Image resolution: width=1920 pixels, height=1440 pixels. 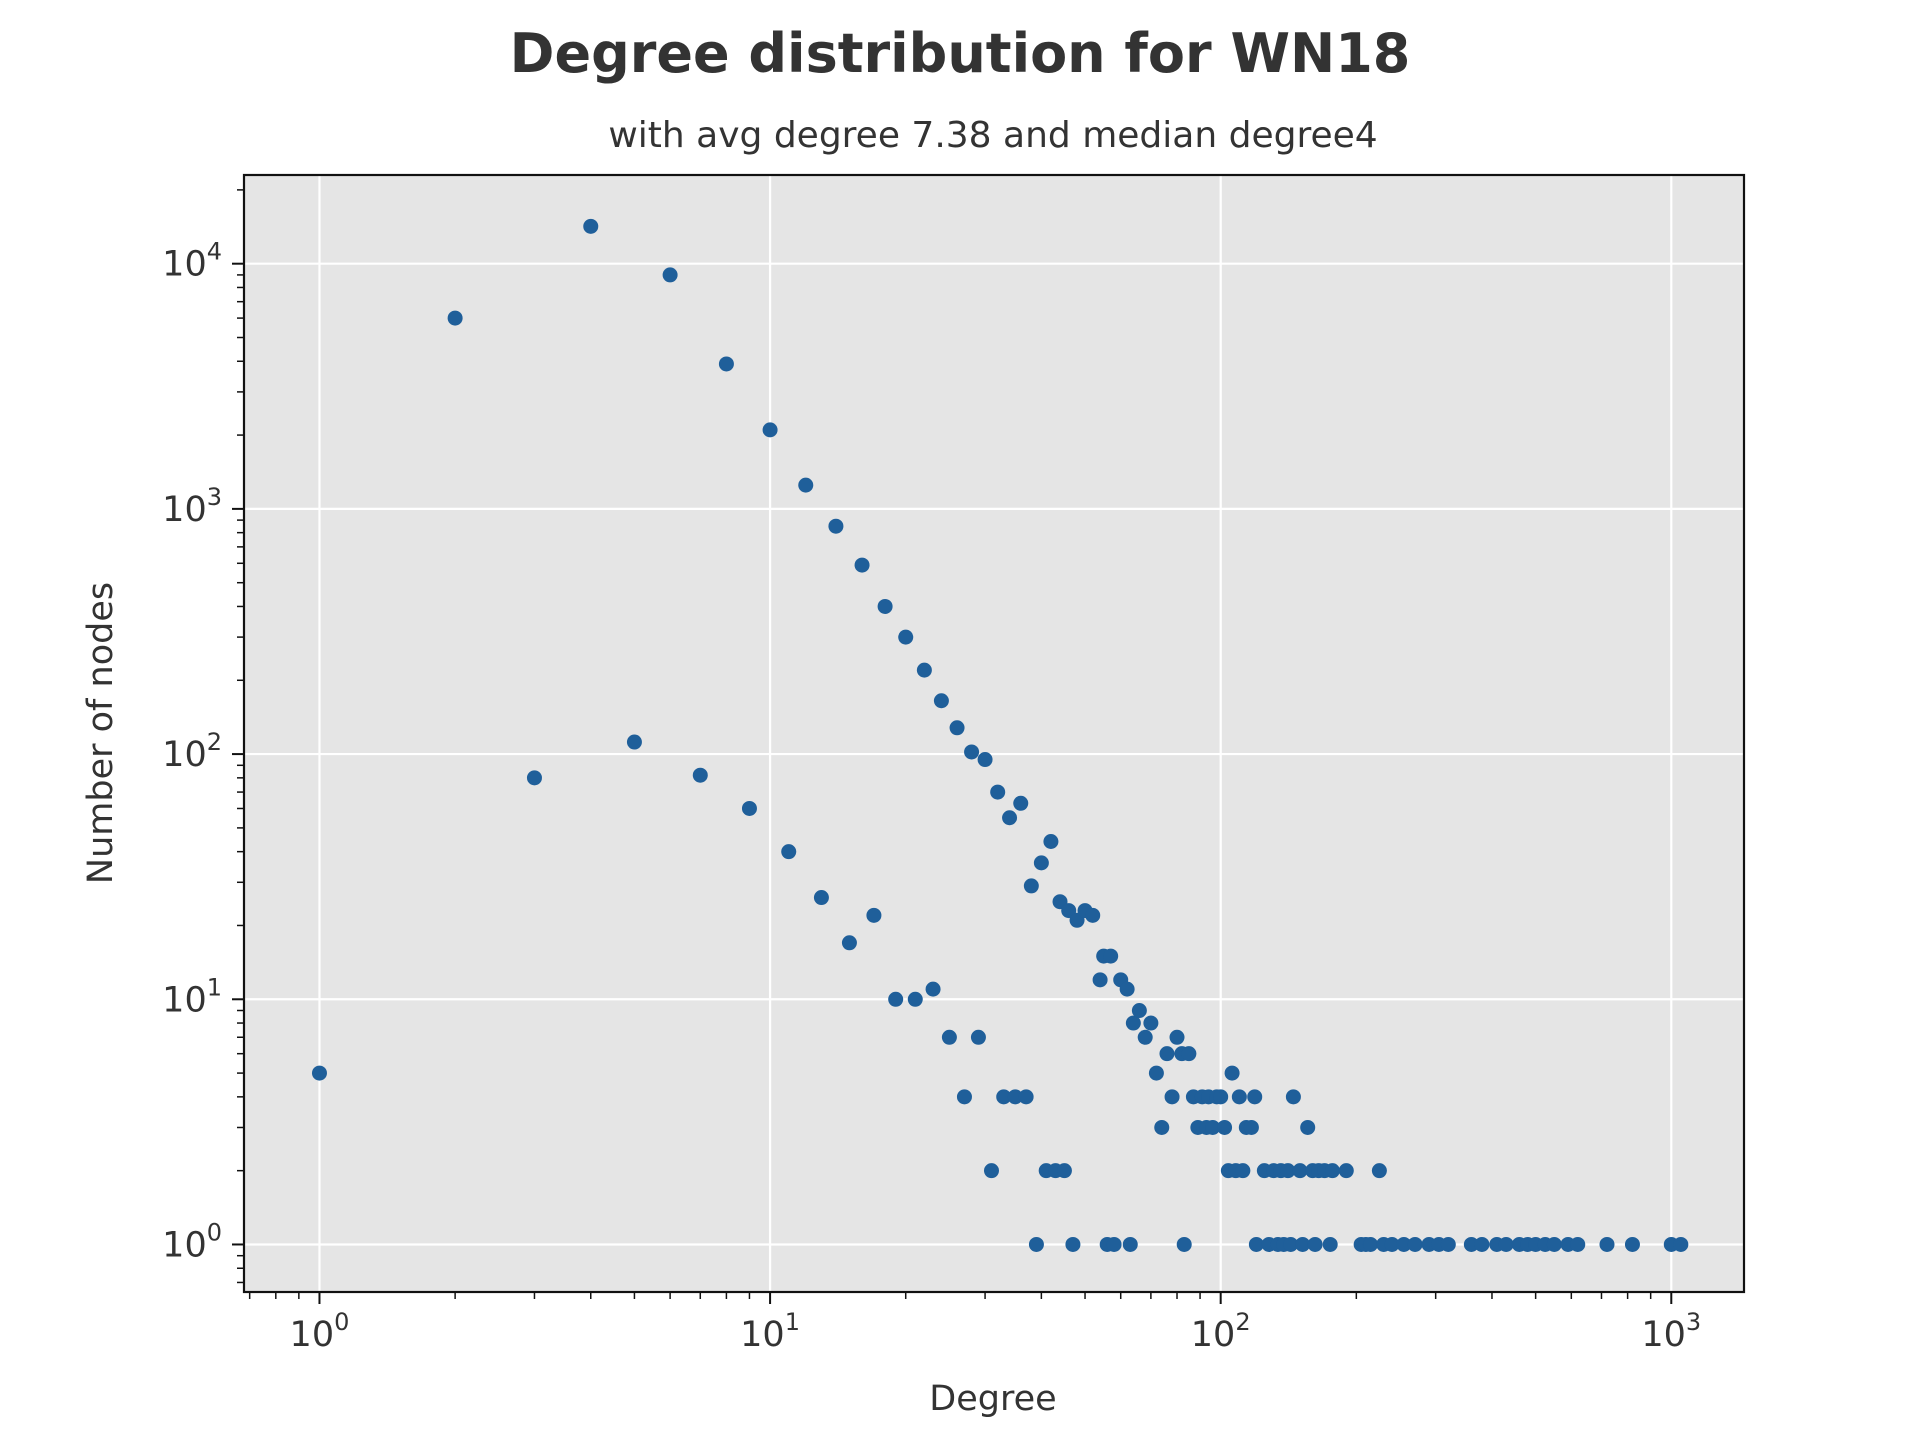 I want to click on x-tick-exponent: 2, so click(x=1242, y=1322).